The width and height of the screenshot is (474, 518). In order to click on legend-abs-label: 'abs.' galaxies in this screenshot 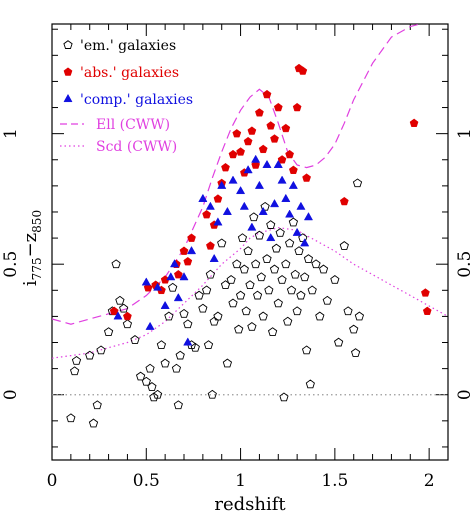, I will do `click(129, 73)`.